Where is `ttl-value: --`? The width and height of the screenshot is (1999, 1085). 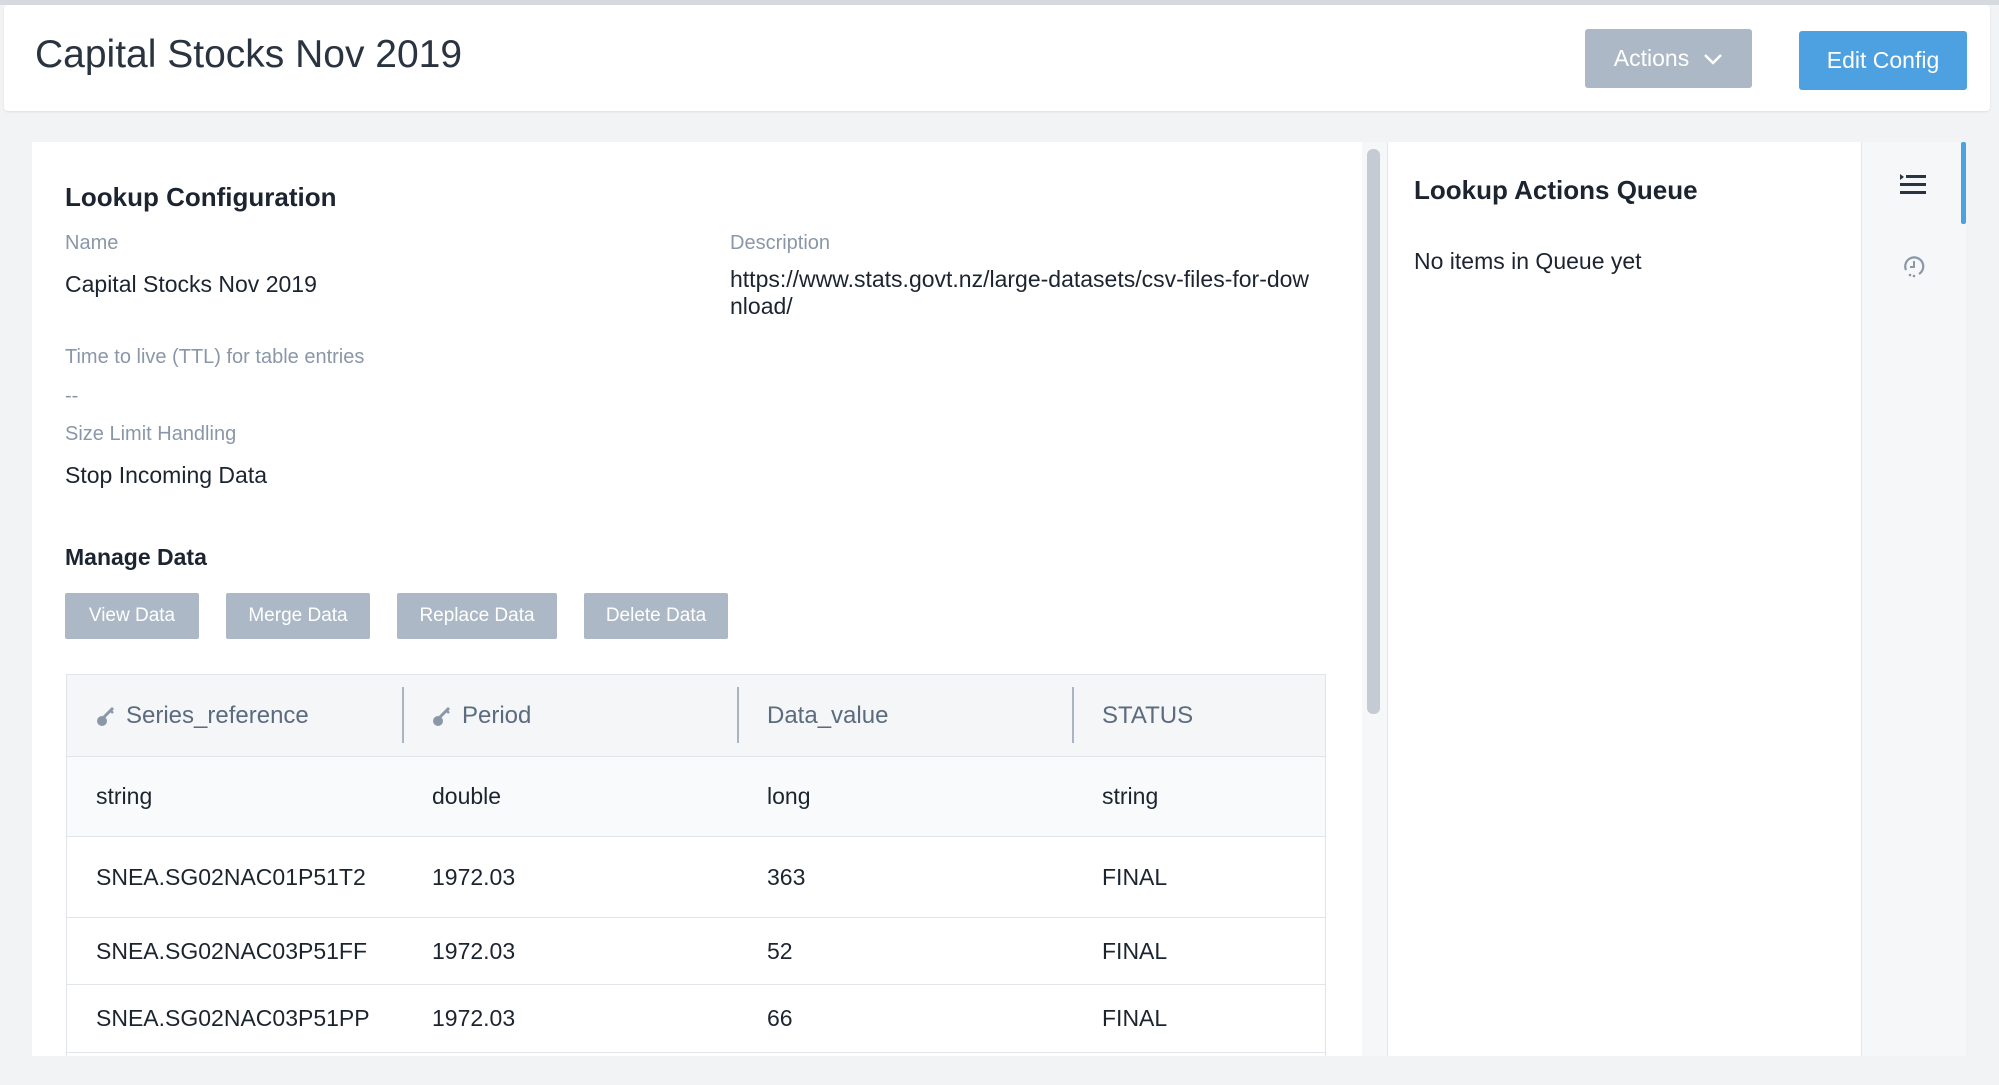
ttl-value: -- is located at coordinates (72, 396).